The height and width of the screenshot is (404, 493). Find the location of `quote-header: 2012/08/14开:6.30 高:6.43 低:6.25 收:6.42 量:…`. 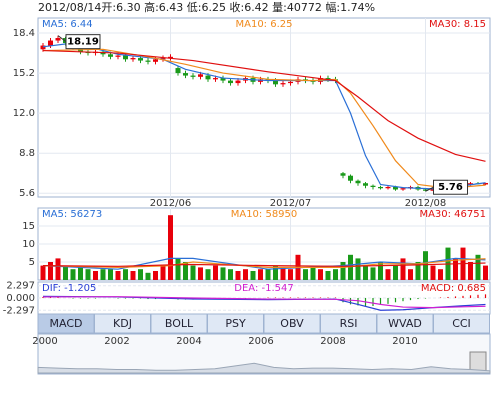

quote-header: 2012/08/14开:6.30 高:6.43 低:6.25 收:6.42 量:… is located at coordinates (206, 7).